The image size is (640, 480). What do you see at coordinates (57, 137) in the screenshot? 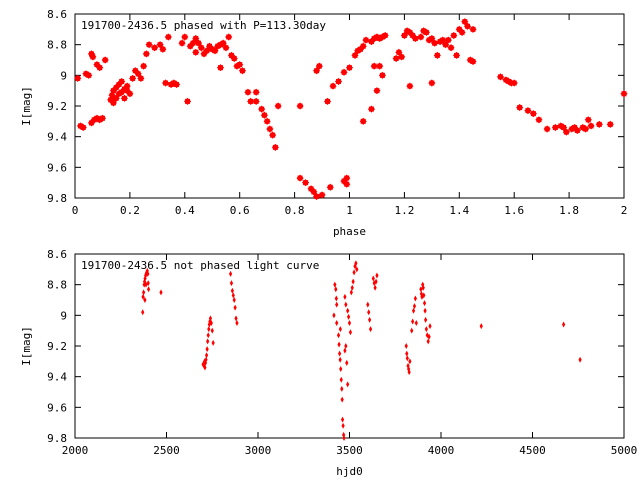
I see `y-tick-label: 9.4` at bounding box center [57, 137].